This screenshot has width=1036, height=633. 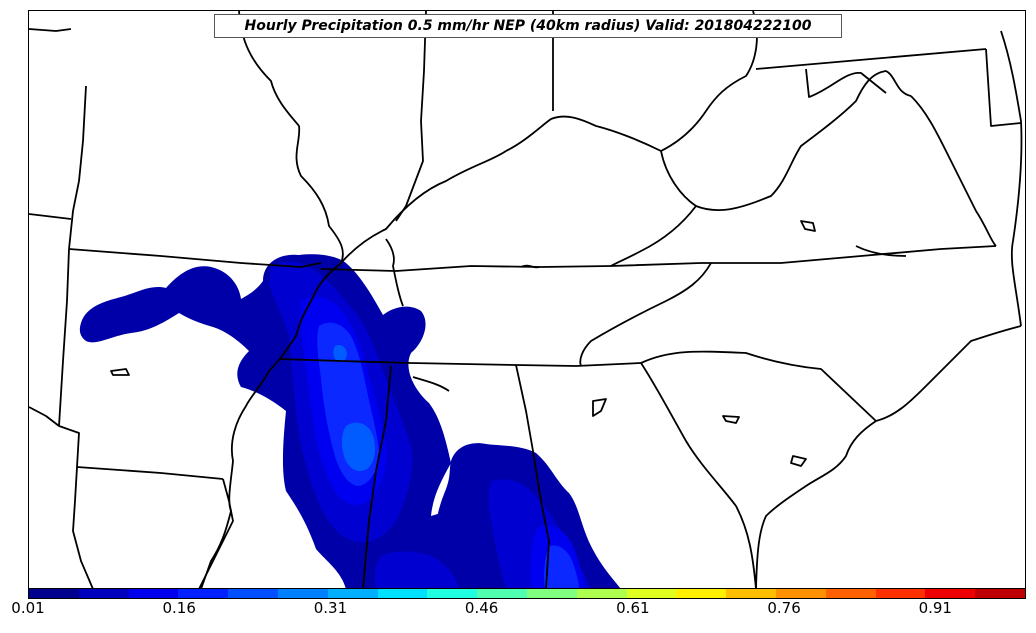 I want to click on colorbar-tick-label: 0.31, so click(x=330, y=608).